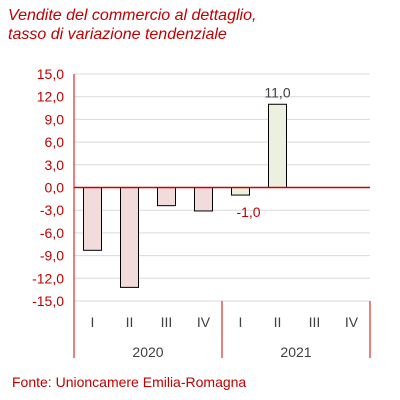 The image size is (400, 400). Describe the element at coordinates (132, 15) in the screenshot. I see `chart-title-line-1: Vendite del commercio al dettaglio,` at that location.